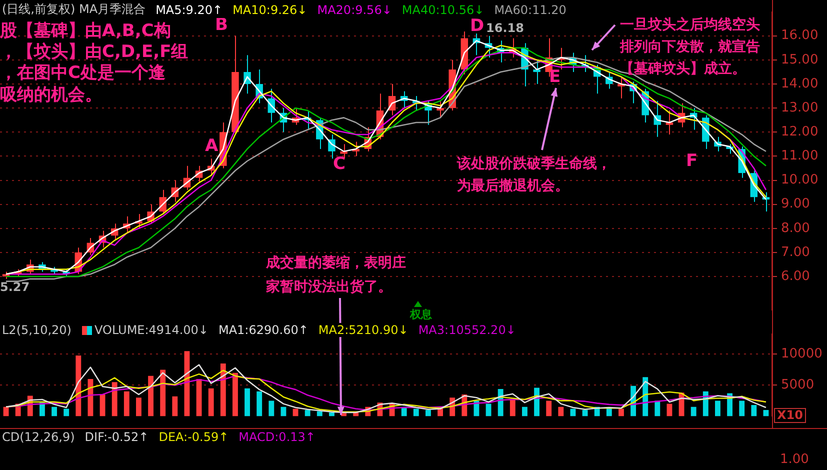 The height and width of the screenshot is (470, 827). What do you see at coordinates (555, 77) in the screenshot?
I see `annotation: E` at bounding box center [555, 77].